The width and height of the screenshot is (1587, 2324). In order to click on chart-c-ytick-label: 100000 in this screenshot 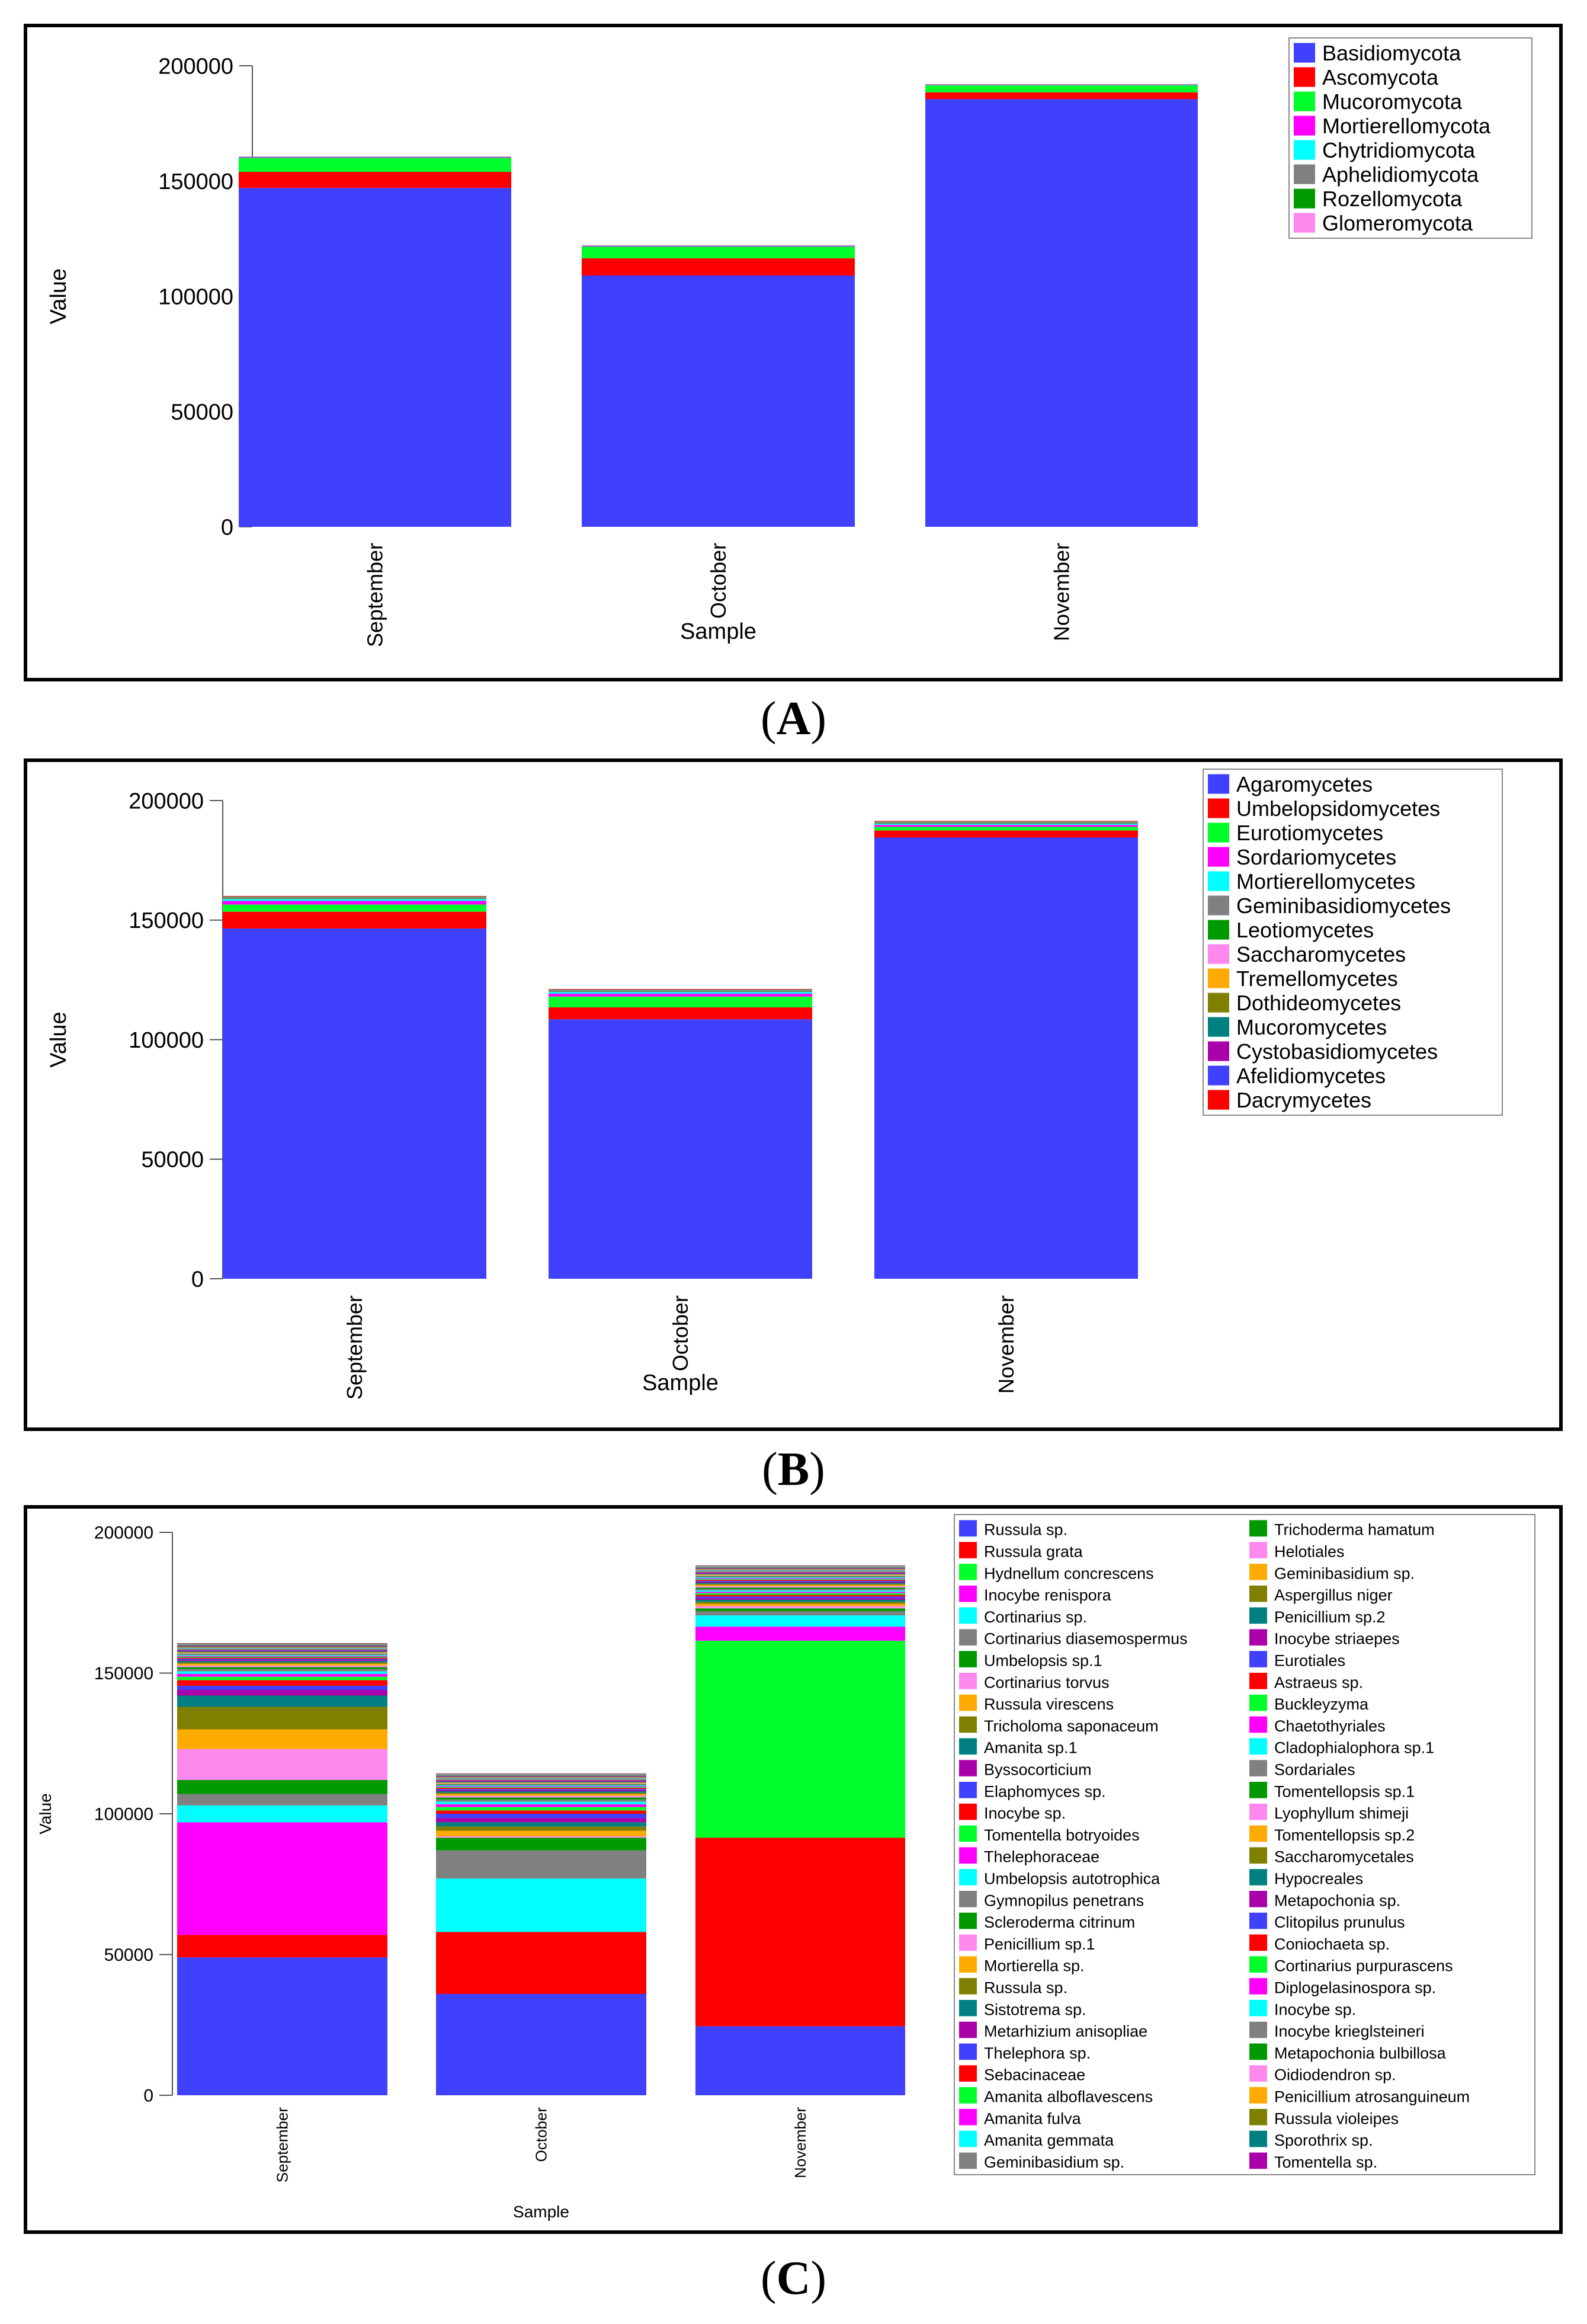, I will do `click(123, 1814)`.